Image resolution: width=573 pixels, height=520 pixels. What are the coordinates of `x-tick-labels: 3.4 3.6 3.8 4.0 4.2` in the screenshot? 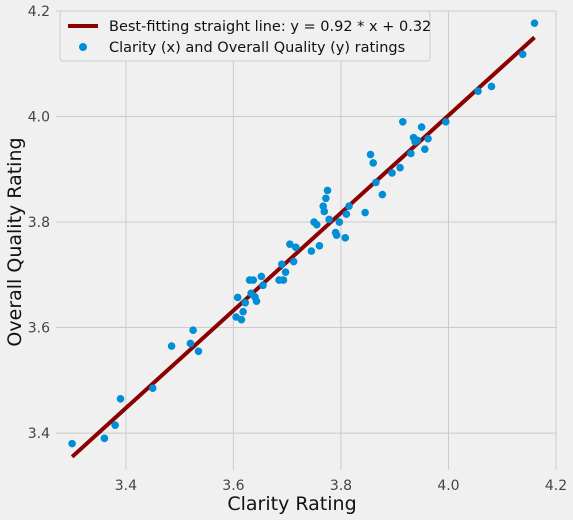 It's located at (341, 486).